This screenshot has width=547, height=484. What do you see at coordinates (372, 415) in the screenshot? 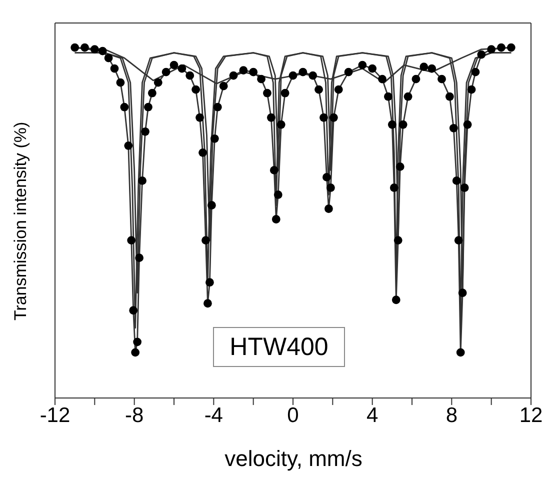
I see `x-tick-label: 4` at bounding box center [372, 415].